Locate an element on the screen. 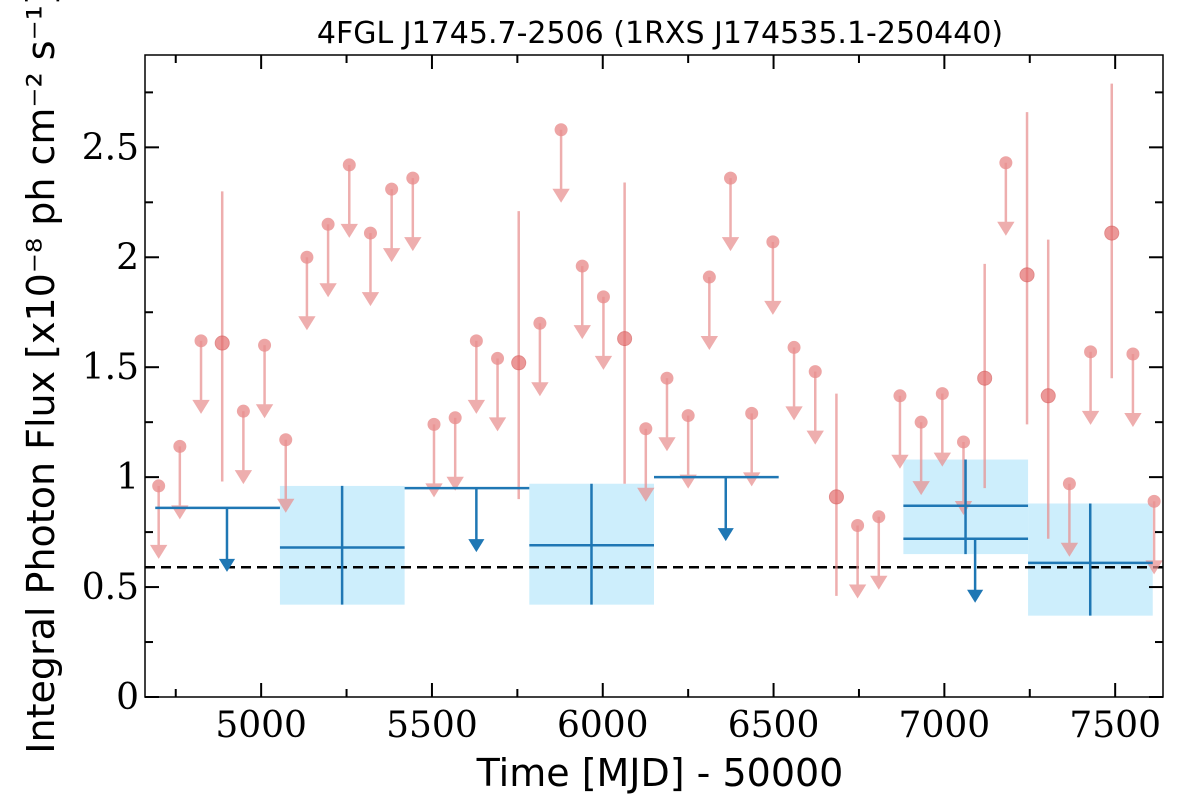 The width and height of the screenshot is (1200, 800). short-bin-upper-limit-arrow-24-head is located at coordinates (730, 244).